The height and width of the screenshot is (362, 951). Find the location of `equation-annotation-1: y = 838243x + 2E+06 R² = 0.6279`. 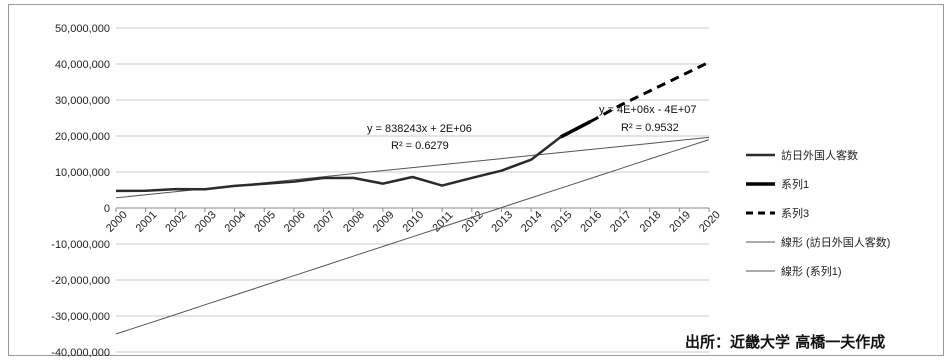

equation-annotation-1: y = 838243x + 2E+06 R² = 0.6279 is located at coordinates (419, 137).